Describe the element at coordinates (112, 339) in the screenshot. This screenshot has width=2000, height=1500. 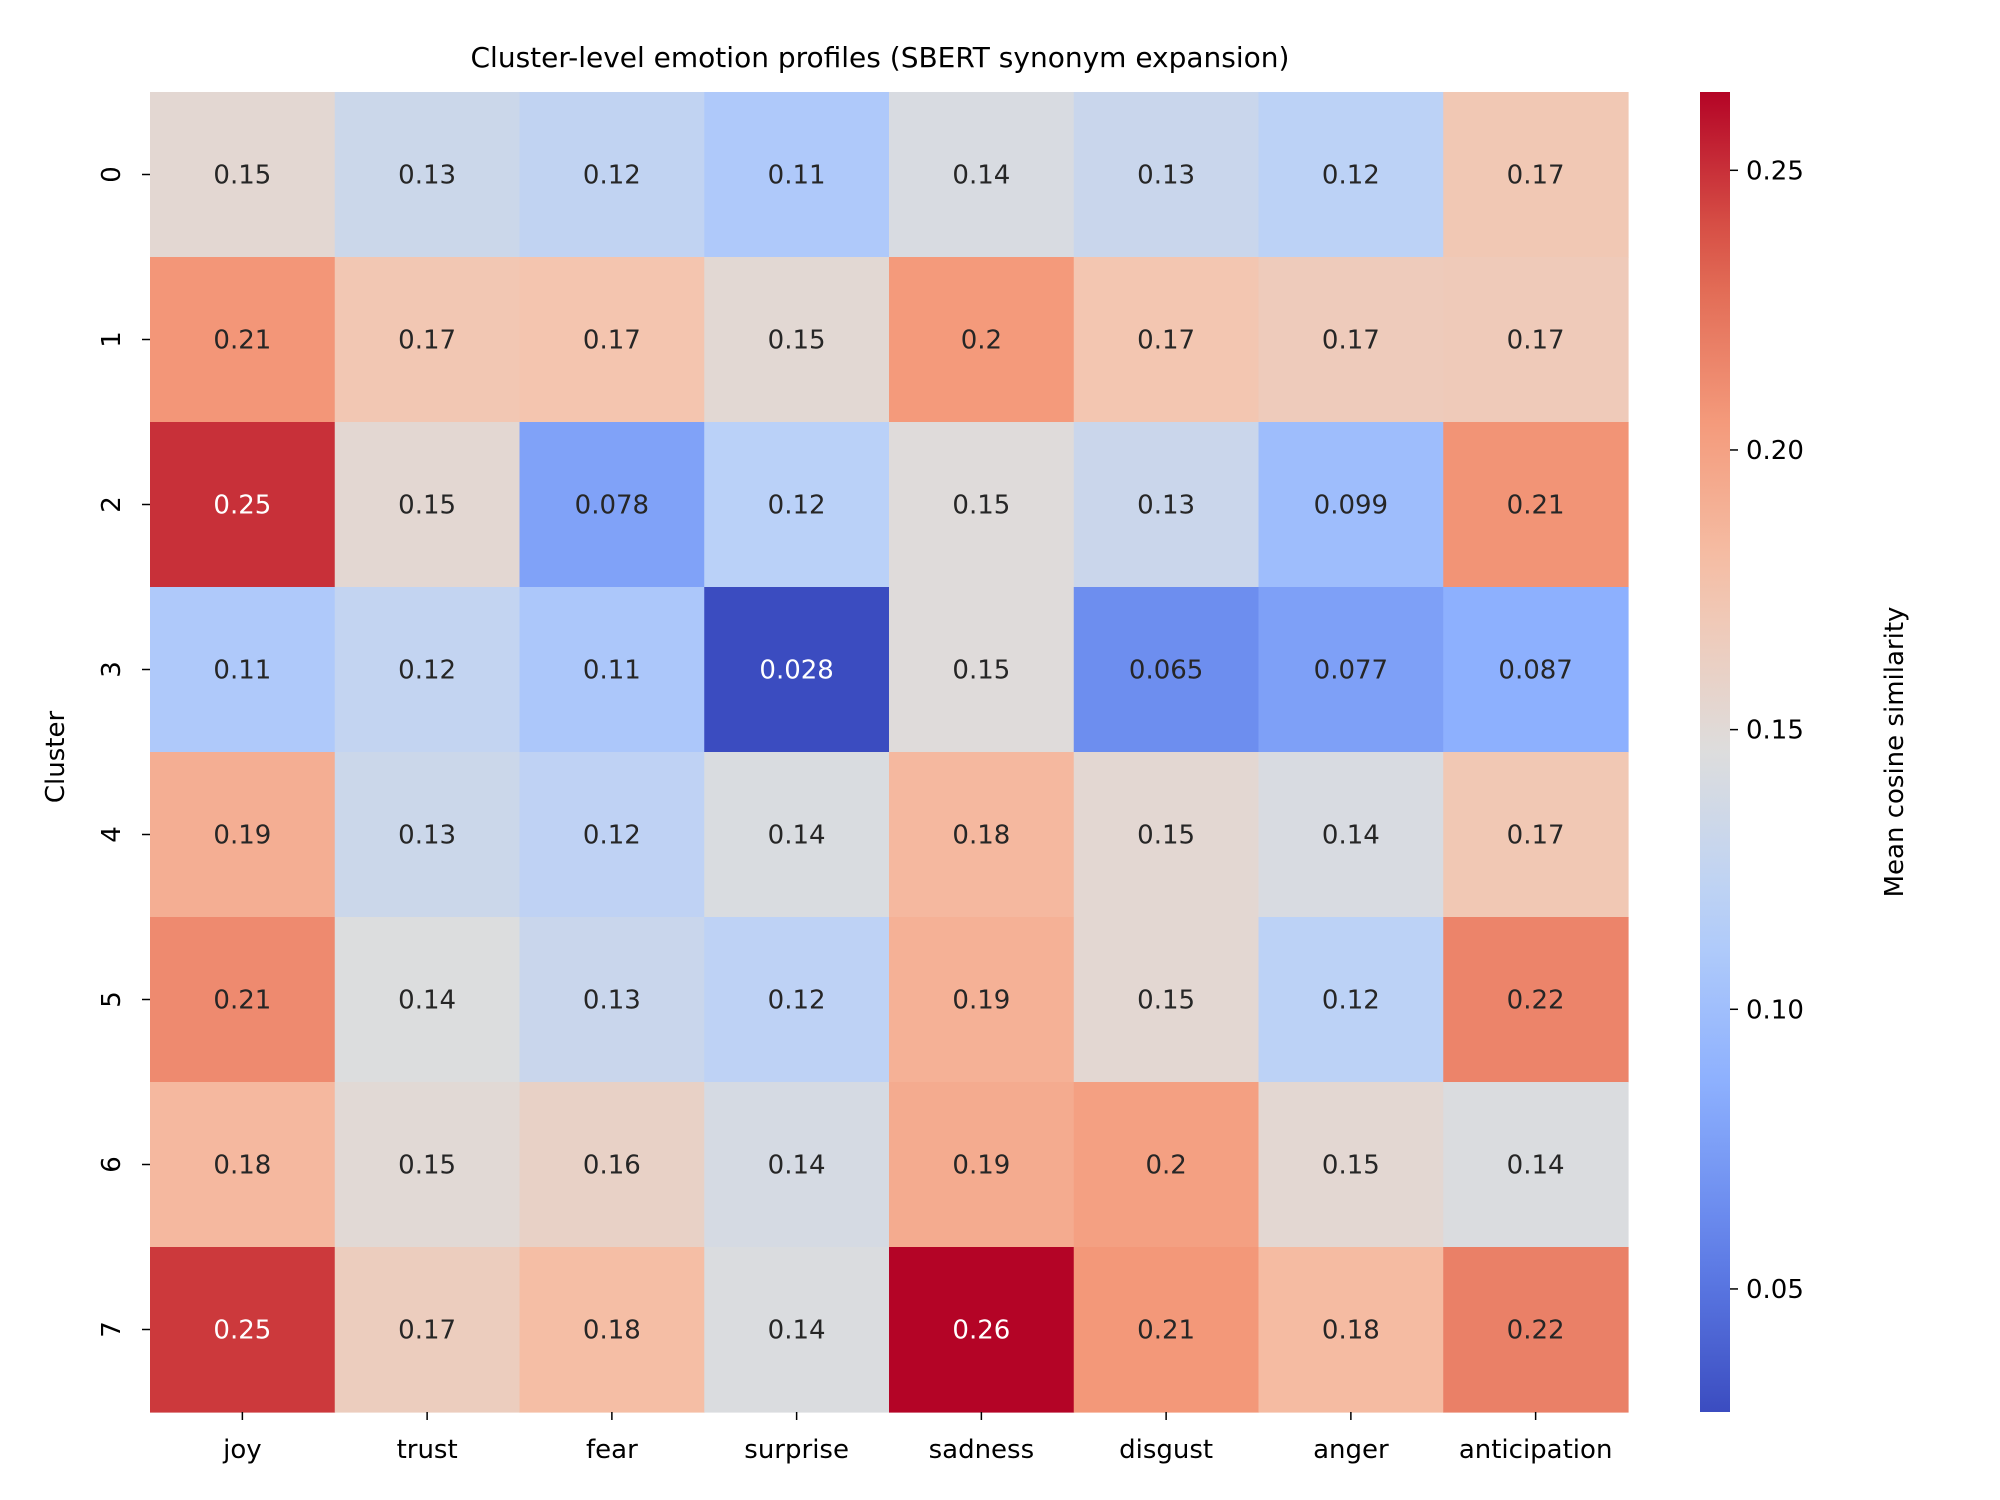
I see `y-tick-label: 1` at that location.